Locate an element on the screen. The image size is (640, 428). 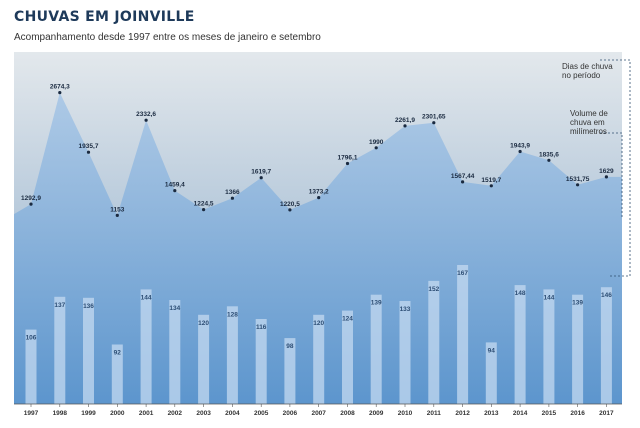
x-tick-label-1998: 1998 is located at coordinates (60, 413).